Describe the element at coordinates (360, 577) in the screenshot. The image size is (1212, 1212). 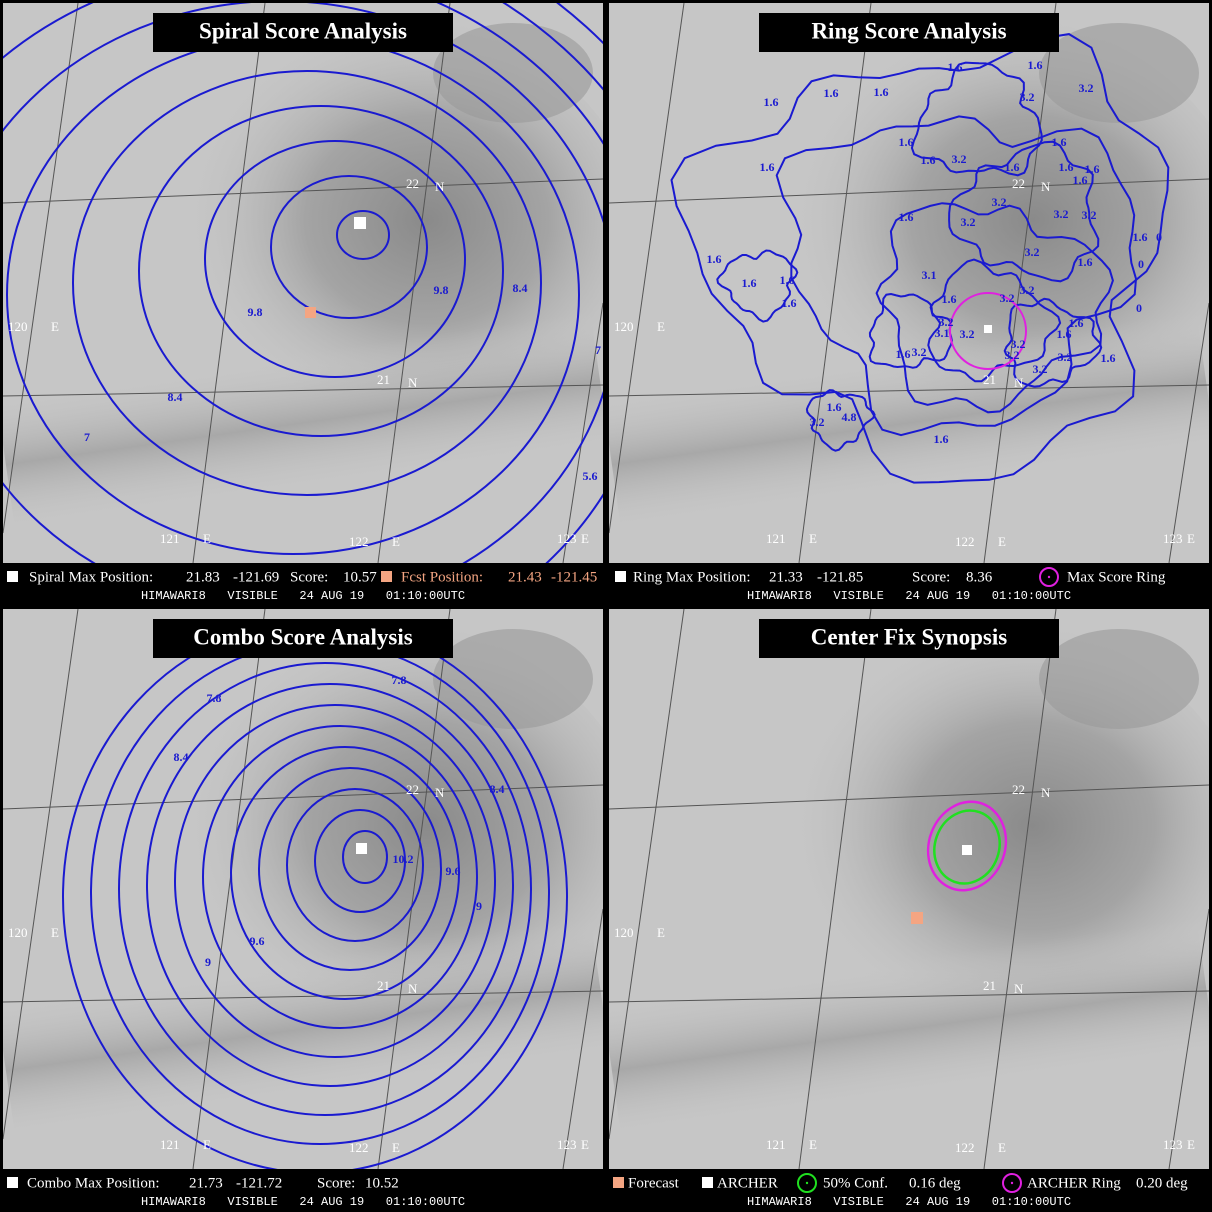
I see `legend-text: 10.57` at that location.